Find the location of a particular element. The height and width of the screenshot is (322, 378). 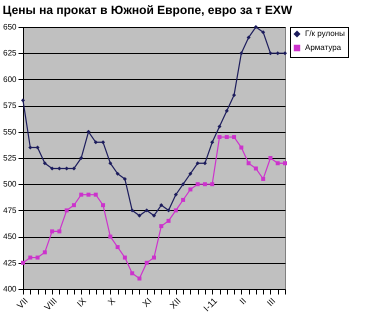

y-tick-label: 625 is located at coordinates (10, 53).